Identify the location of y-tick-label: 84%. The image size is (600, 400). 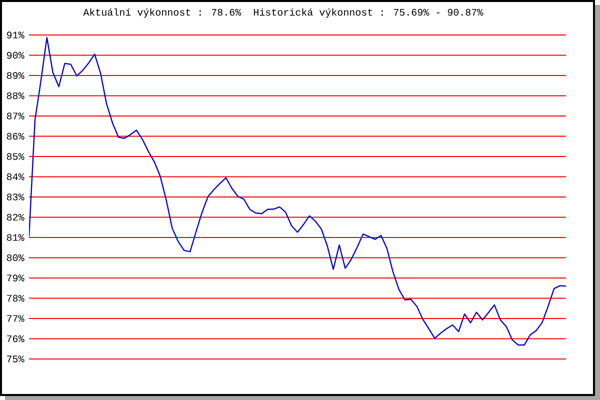
(15, 176).